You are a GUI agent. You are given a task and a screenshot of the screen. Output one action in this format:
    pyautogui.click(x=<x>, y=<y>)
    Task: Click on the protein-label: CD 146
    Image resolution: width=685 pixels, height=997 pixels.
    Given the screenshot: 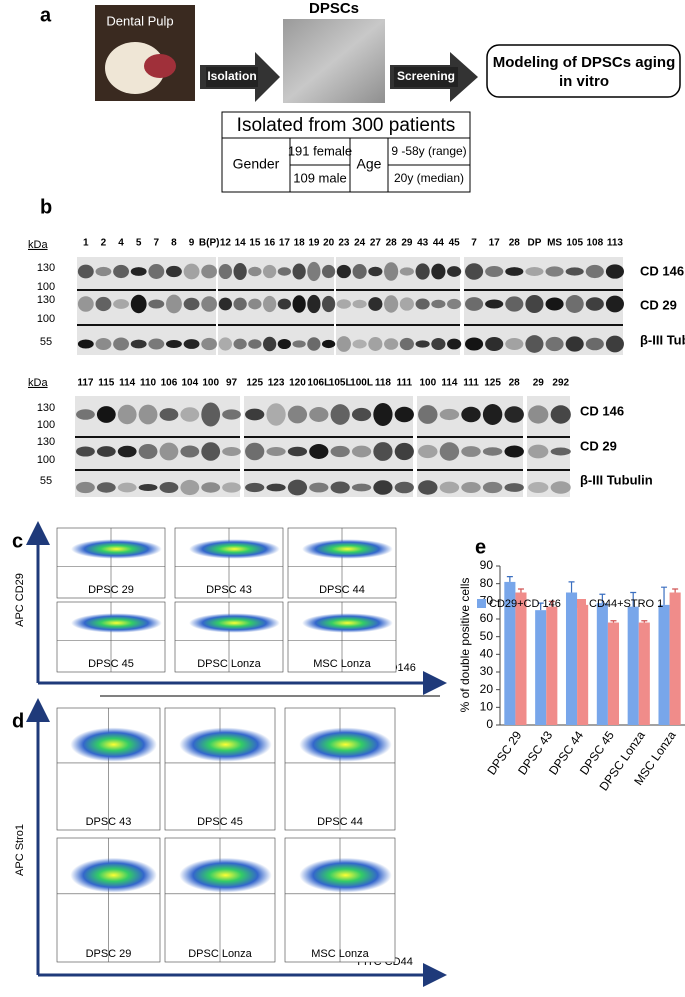 What is the action you would take?
    pyautogui.click(x=662, y=270)
    